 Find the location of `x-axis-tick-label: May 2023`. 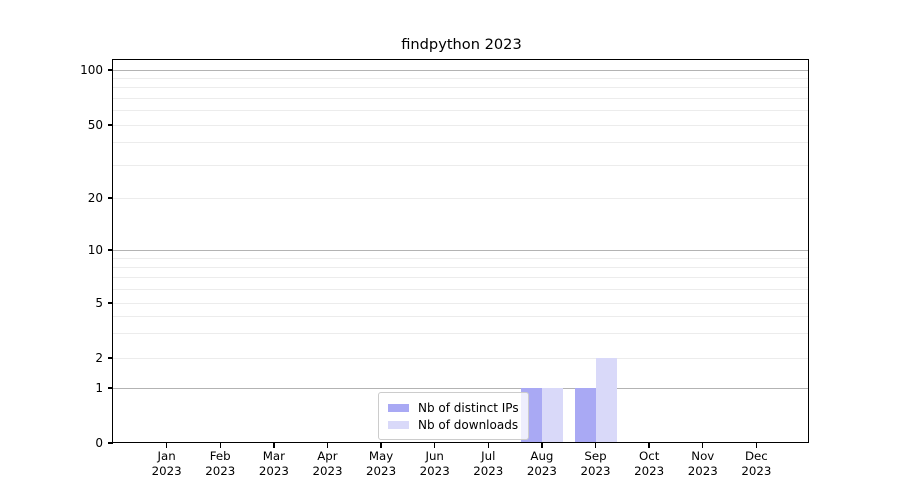

x-axis-tick-label: May 2023 is located at coordinates (381, 464).